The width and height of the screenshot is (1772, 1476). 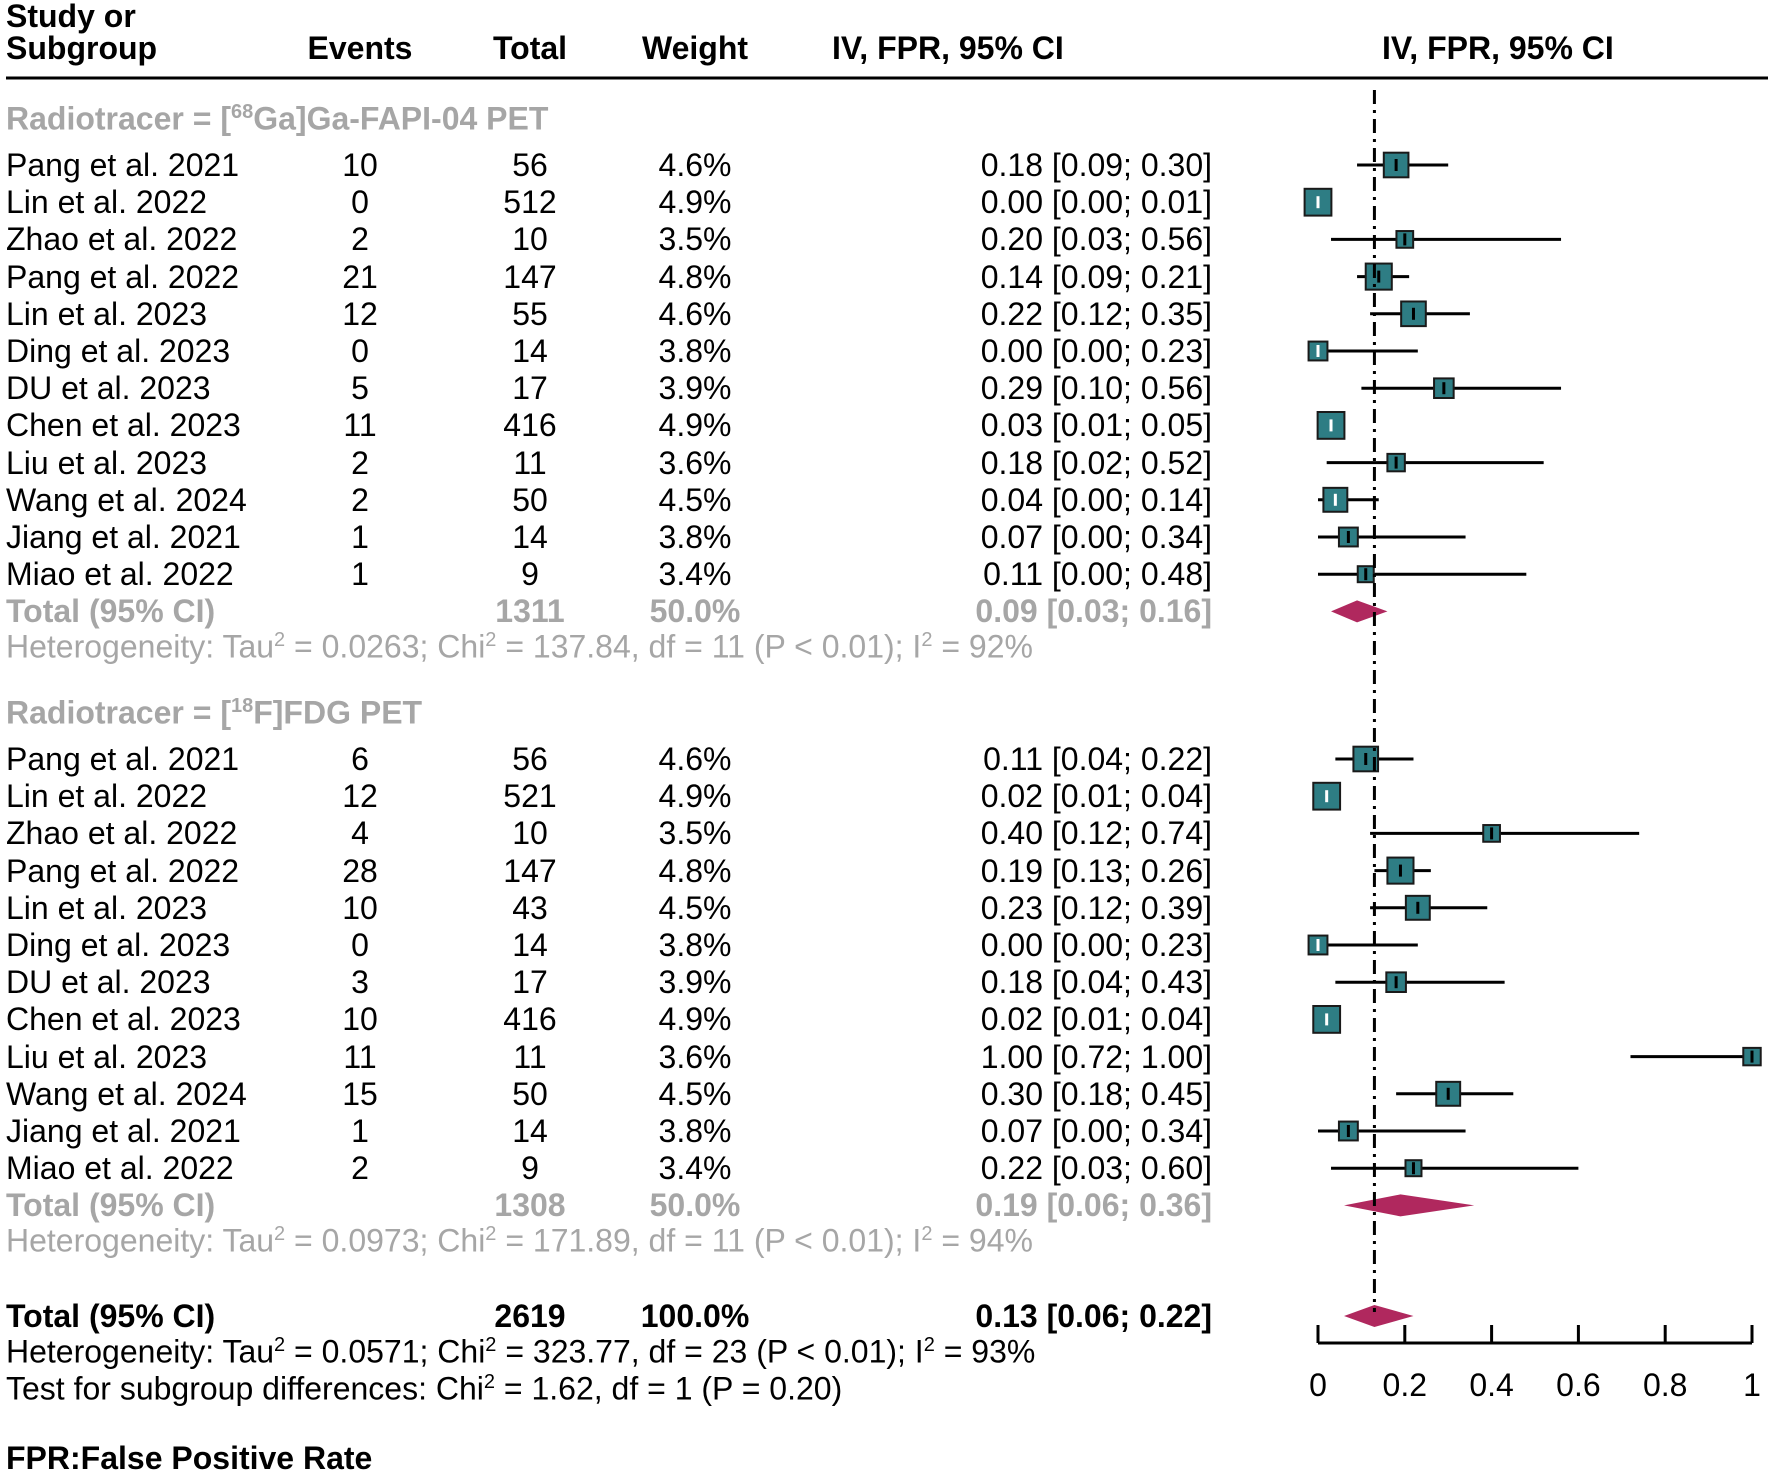 What do you see at coordinates (118, 351) in the screenshot?
I see `study-name: Ding et al. 2023` at bounding box center [118, 351].